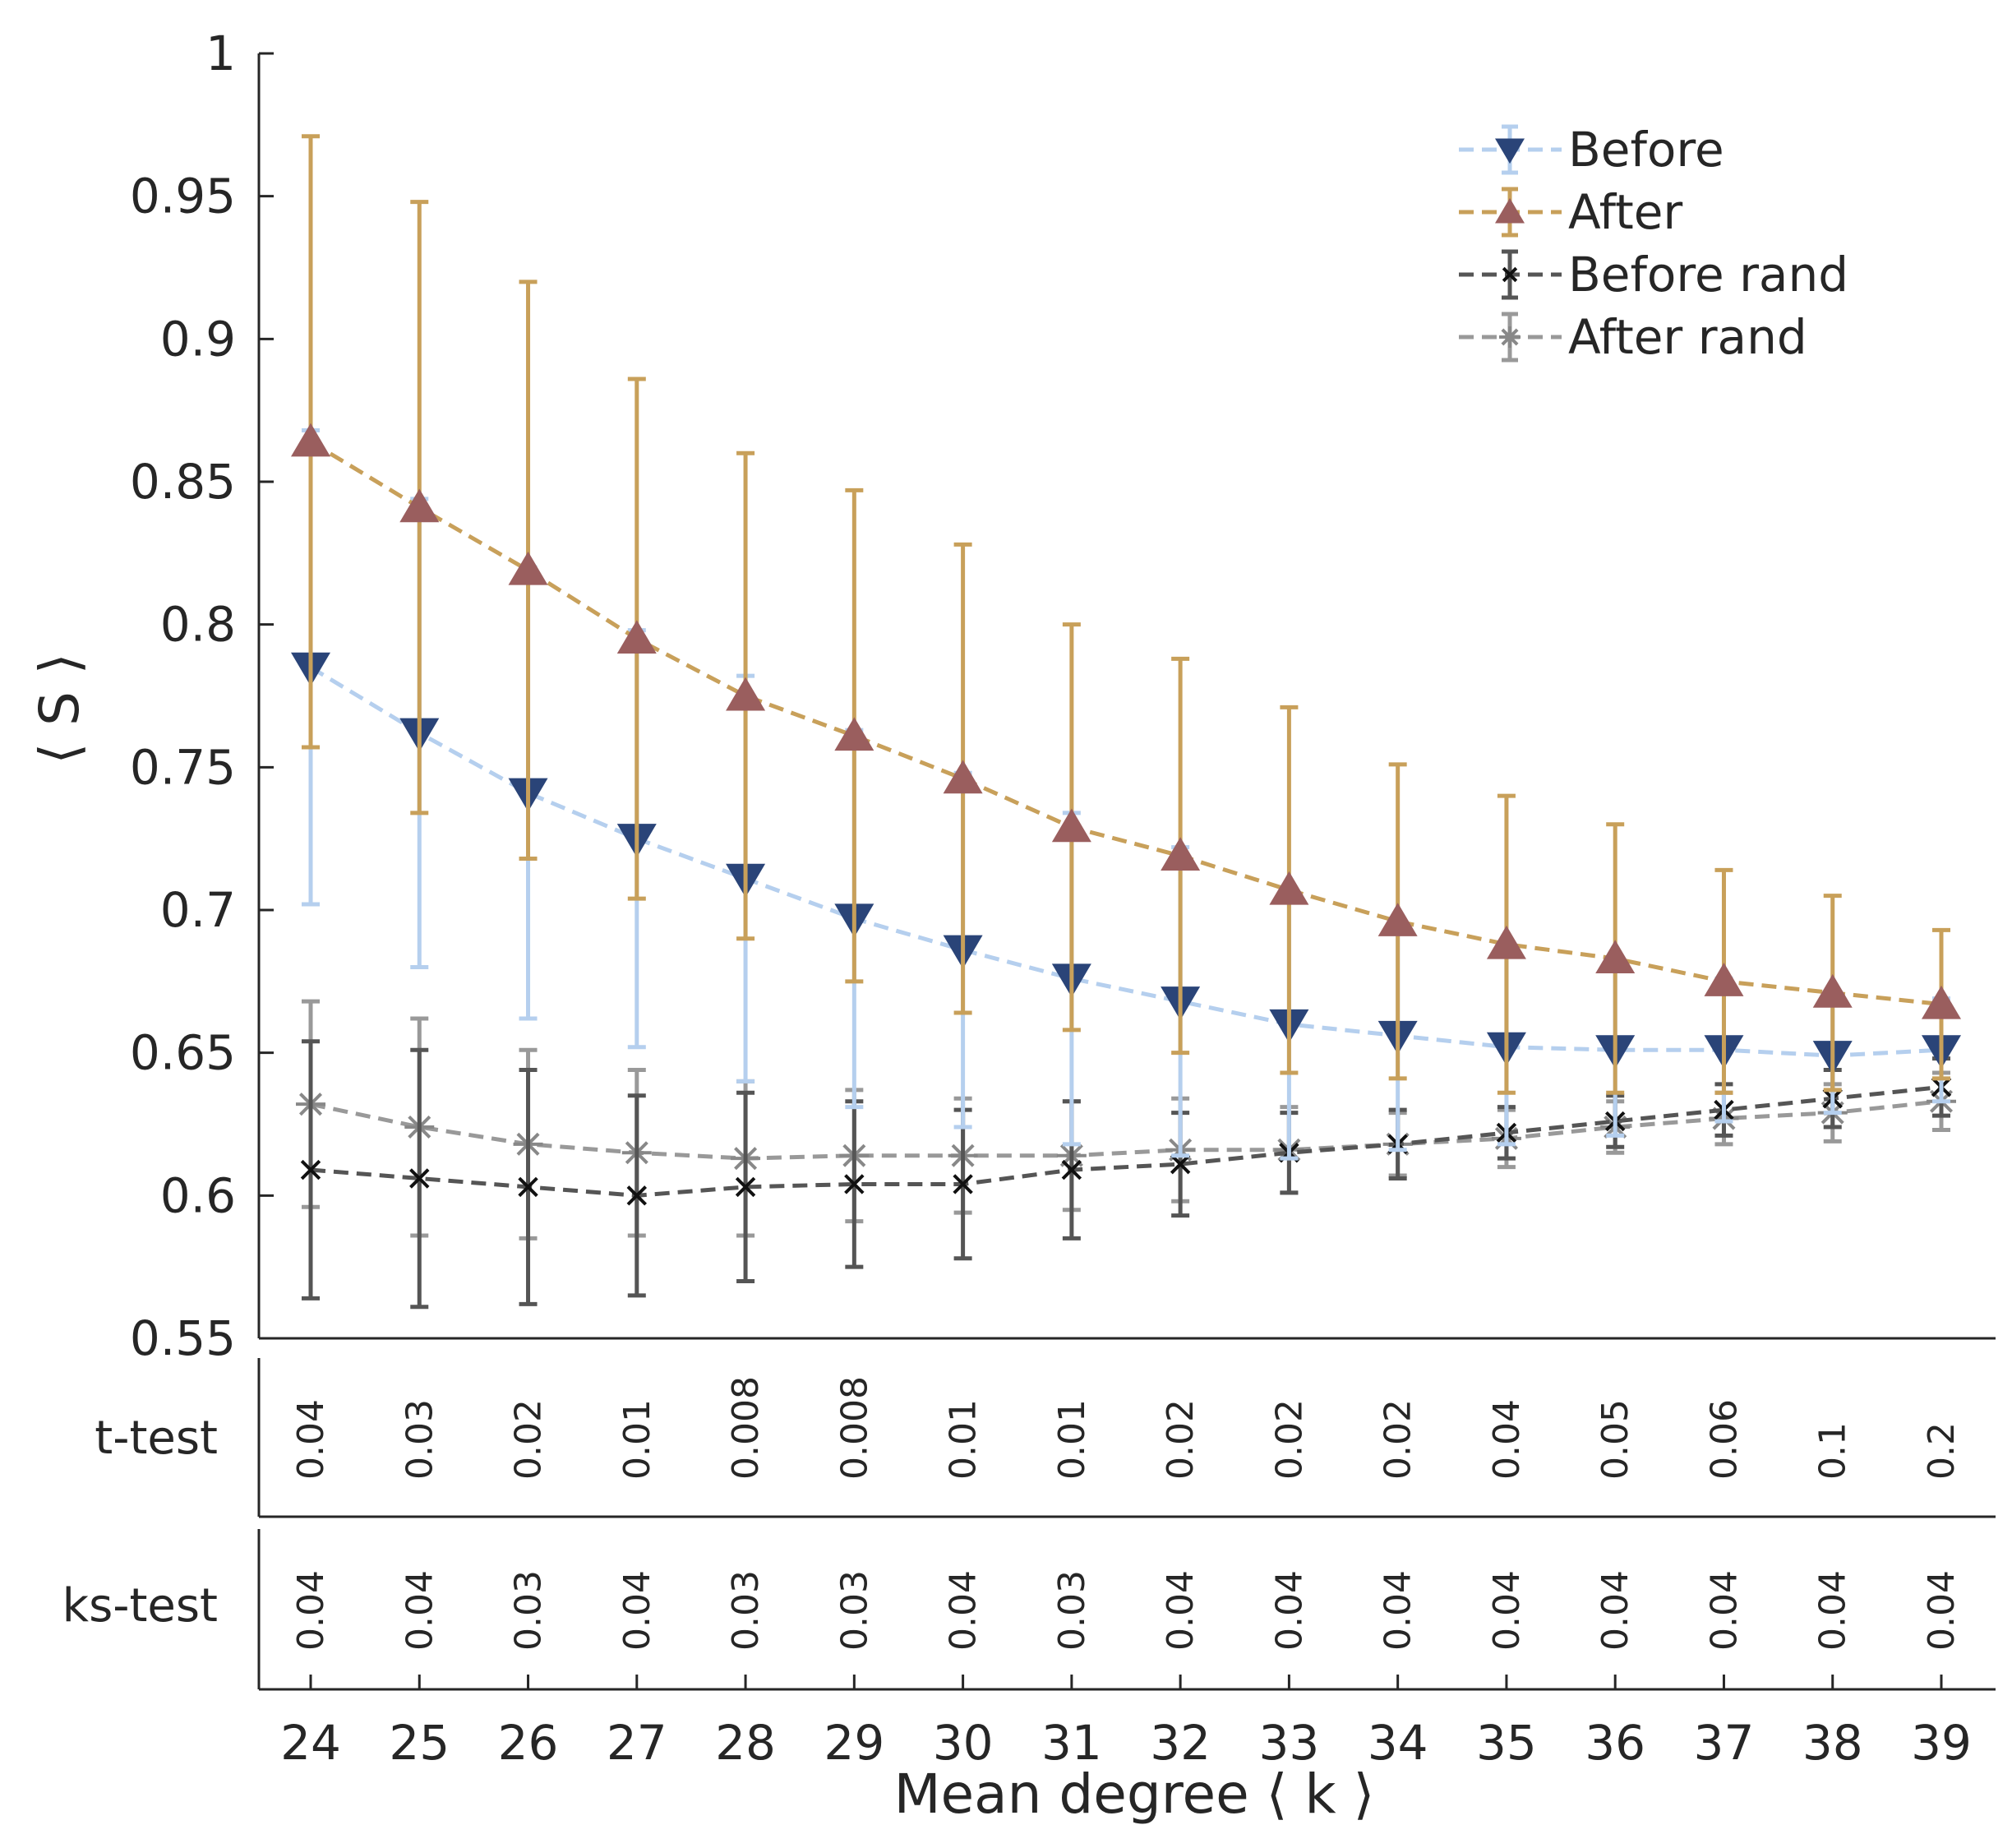 The image size is (2012, 1848). I want to click on x-tick-label: 36, so click(1615, 1743).